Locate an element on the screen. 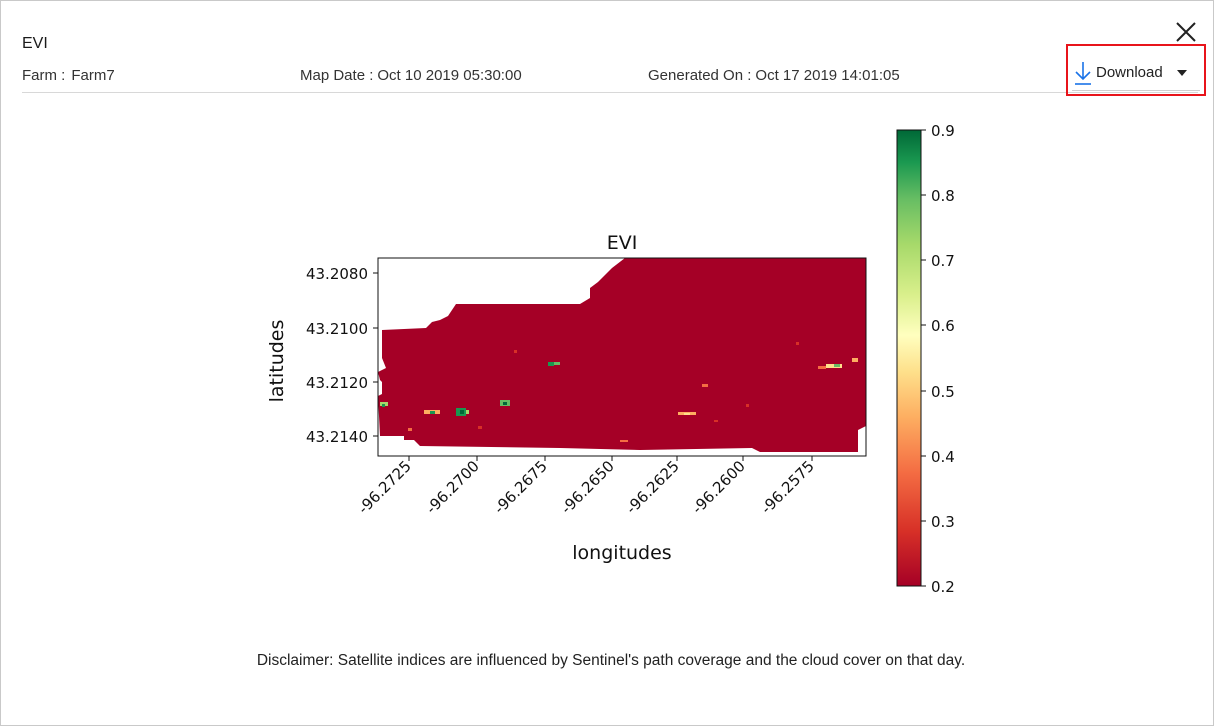 This screenshot has height=726, width=1214. colorbar-tick-label: 0.5 is located at coordinates (943, 392).